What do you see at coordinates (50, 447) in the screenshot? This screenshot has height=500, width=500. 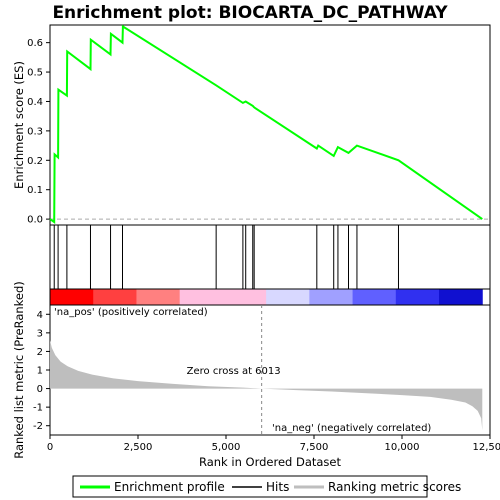 I see `x-tick-label: 0` at bounding box center [50, 447].